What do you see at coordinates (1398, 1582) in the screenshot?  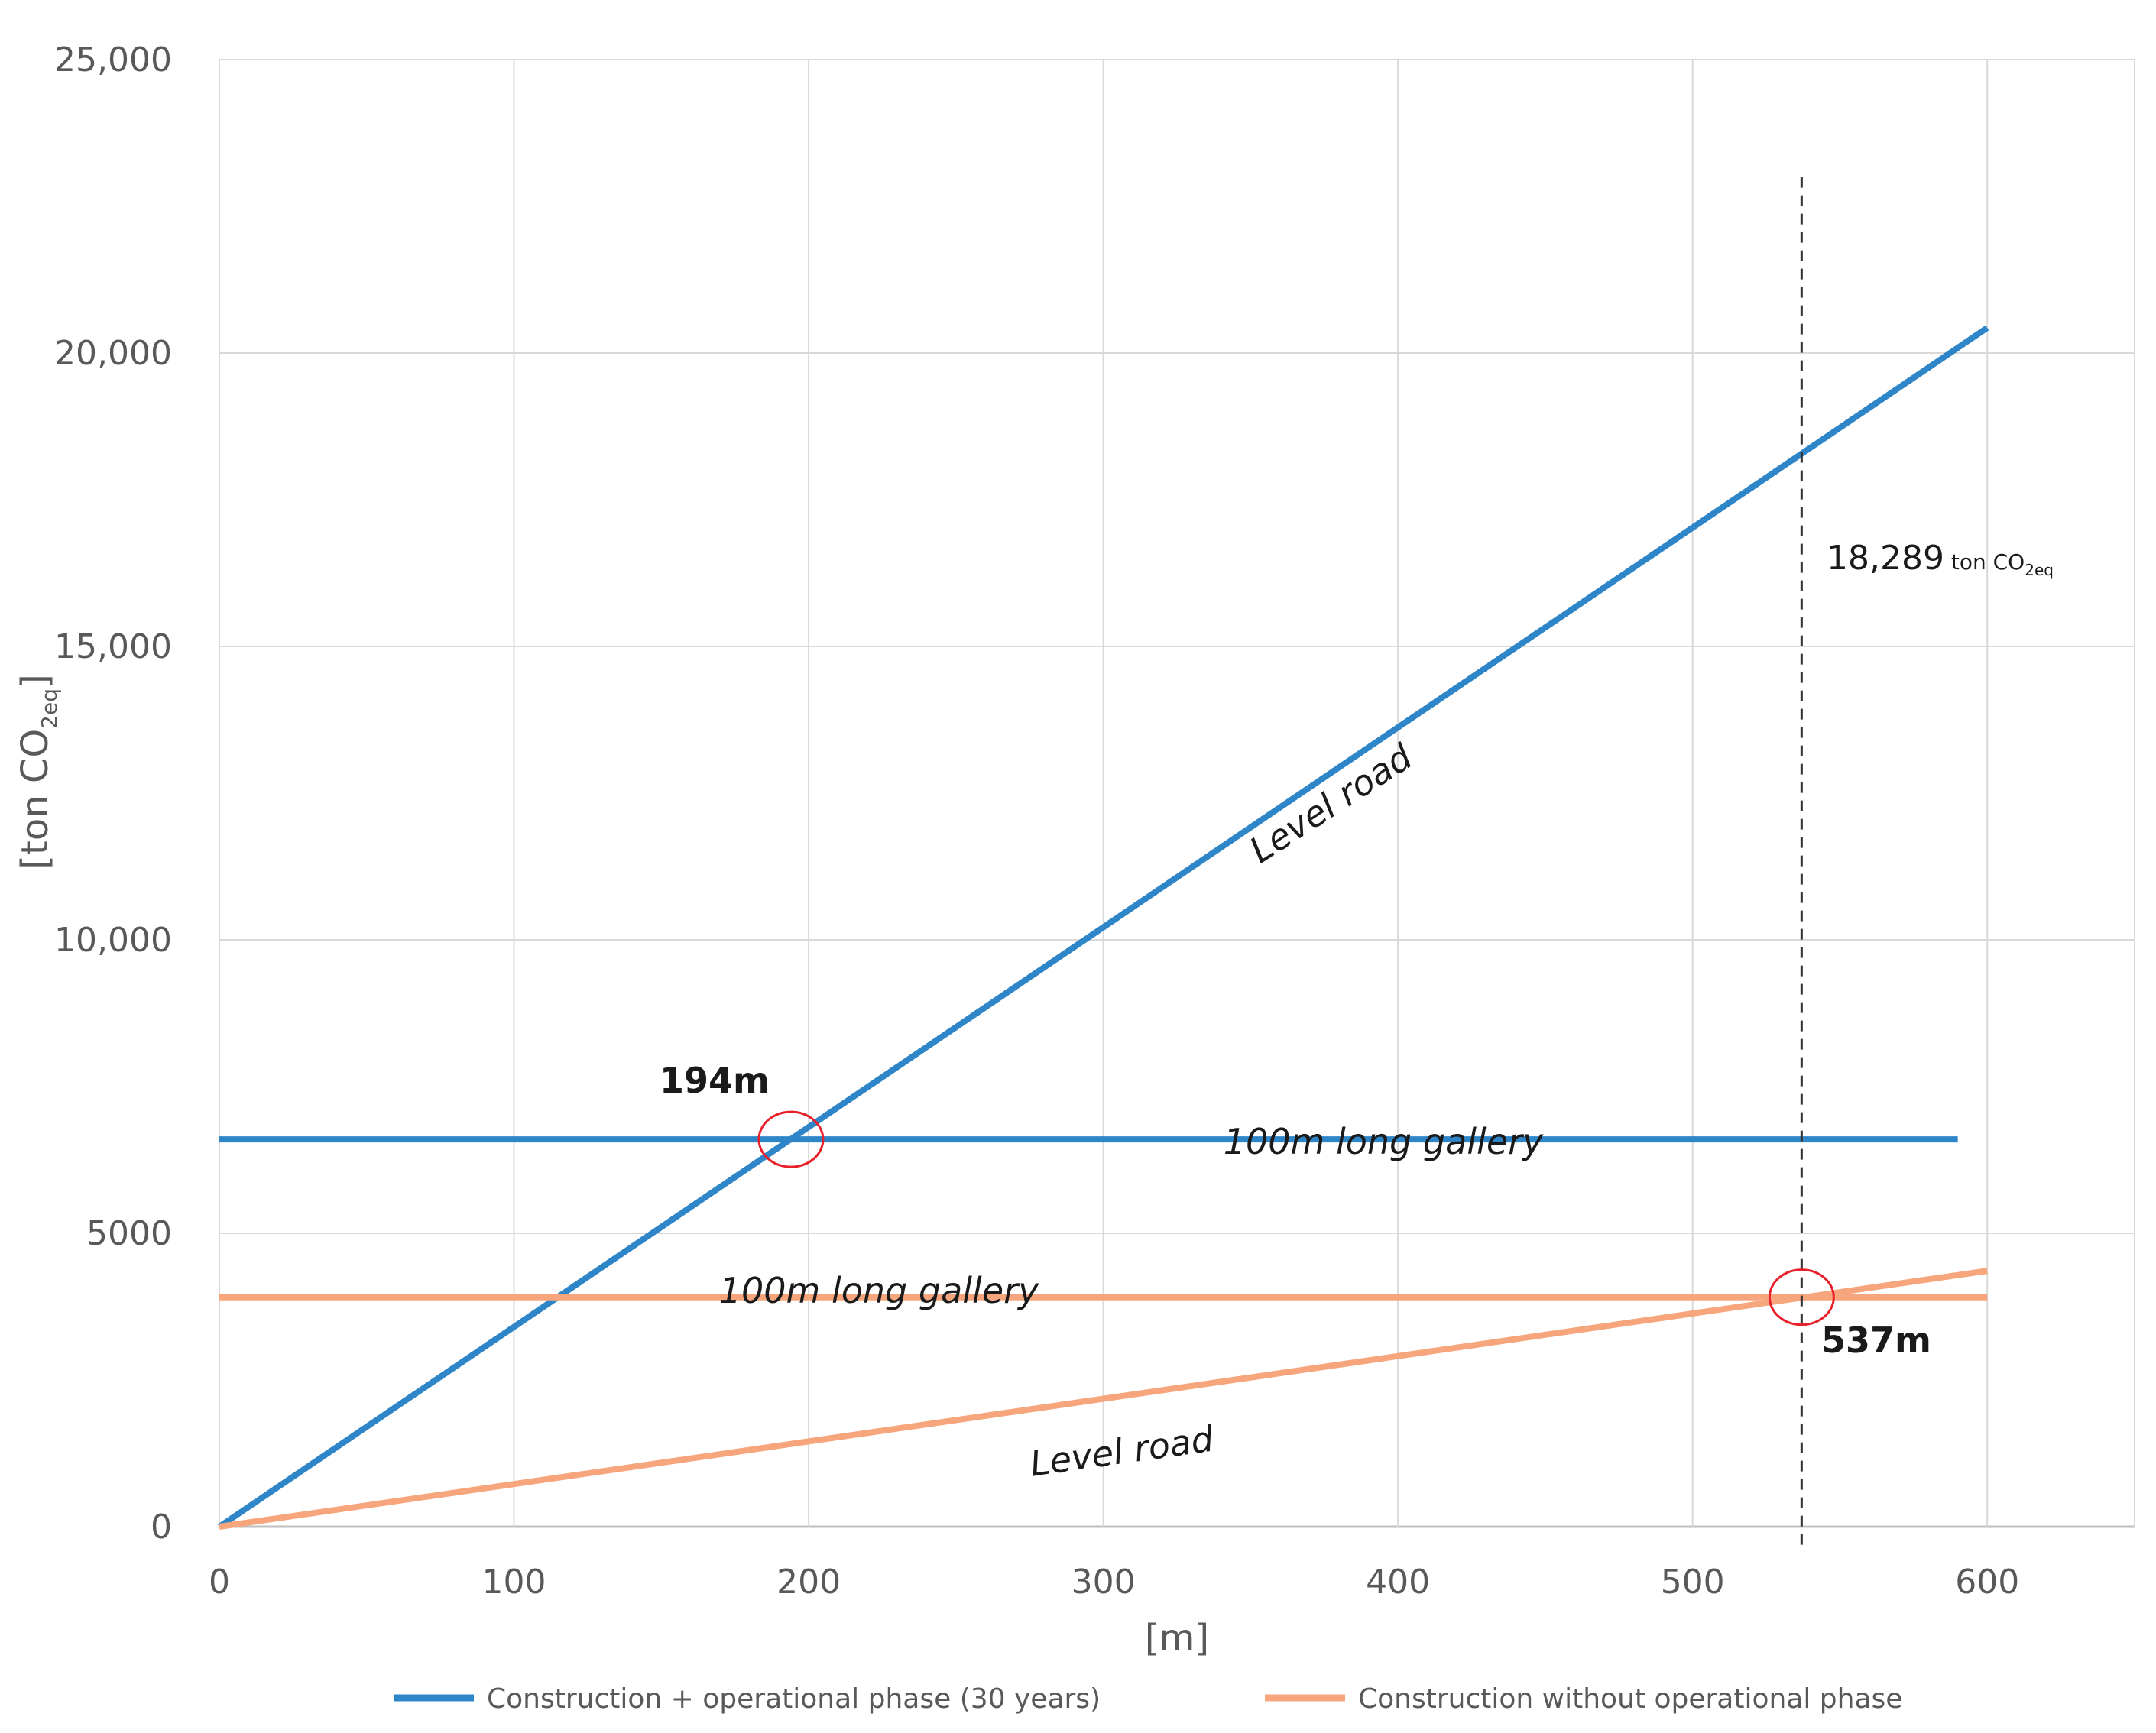 I see `x-tick-label: 400` at bounding box center [1398, 1582].